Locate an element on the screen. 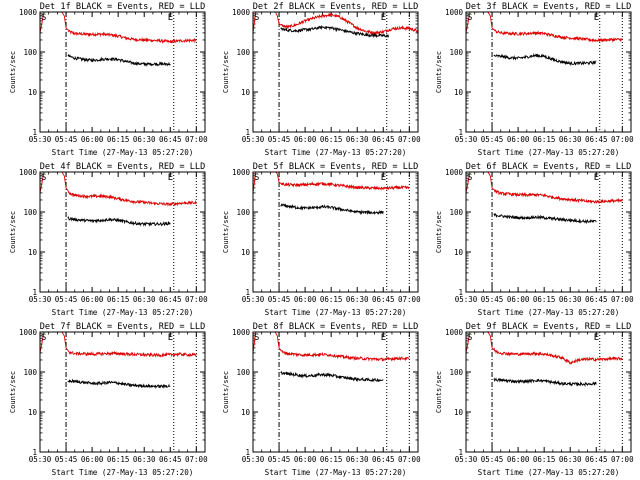  chart-title: Det 2f BLACK = Events, RED = LLD is located at coordinates (336, 7).